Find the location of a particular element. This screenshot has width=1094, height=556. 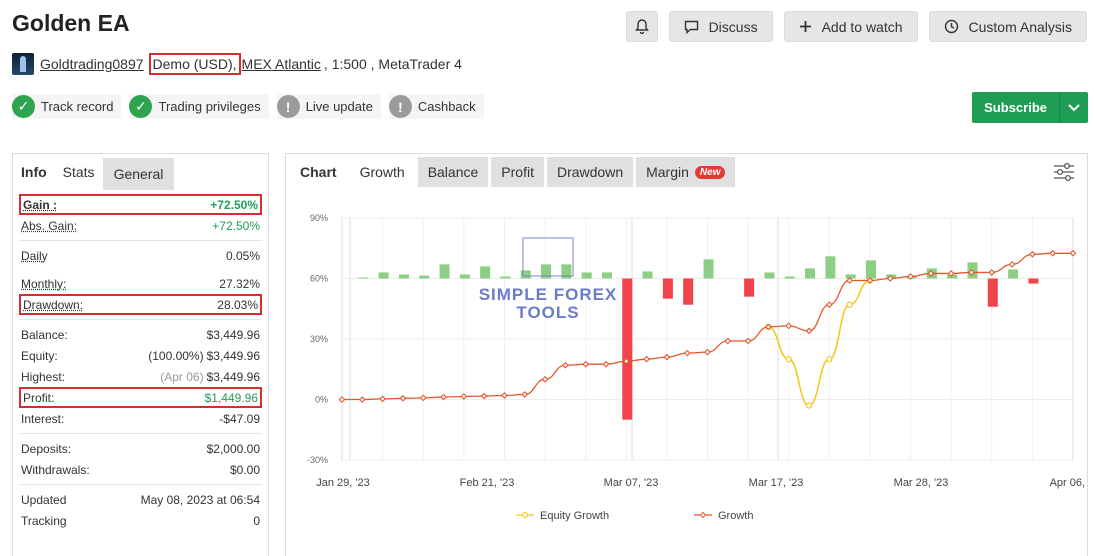

new-badge: New is located at coordinates (710, 172).